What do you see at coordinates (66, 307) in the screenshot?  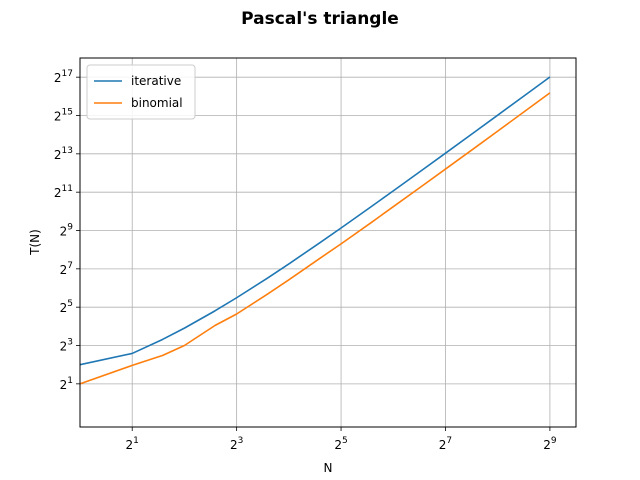 I see `y-tick-label: 25` at bounding box center [66, 307].